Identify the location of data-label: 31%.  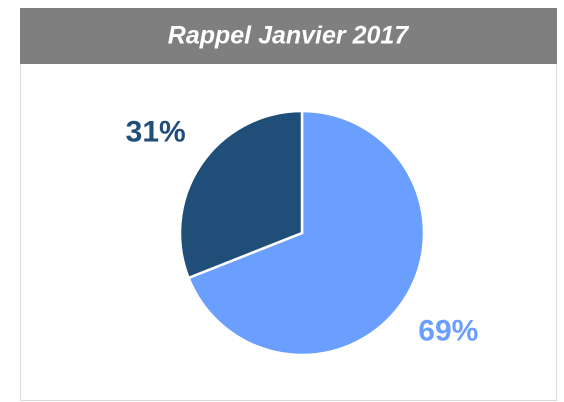
(156, 131).